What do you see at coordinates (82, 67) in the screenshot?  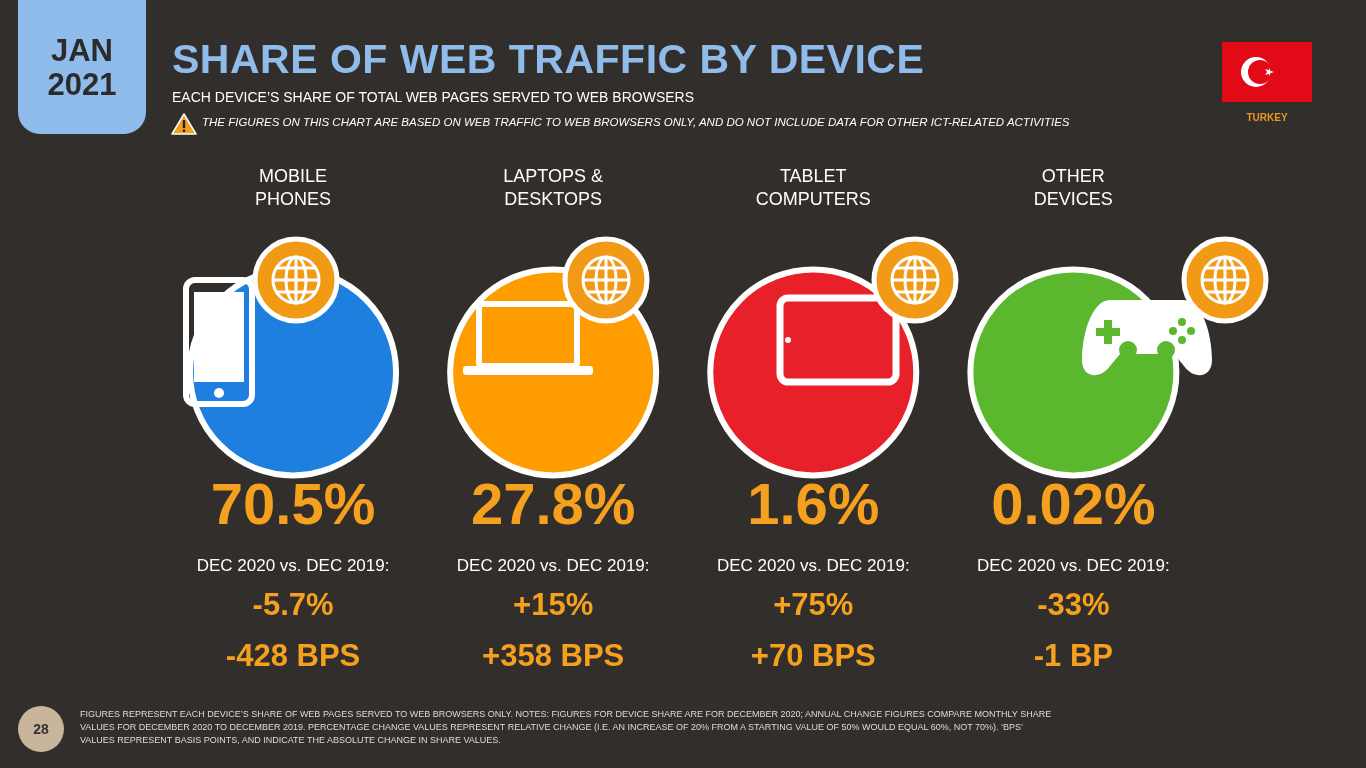 I see `text: JAN 2021` at bounding box center [82, 67].